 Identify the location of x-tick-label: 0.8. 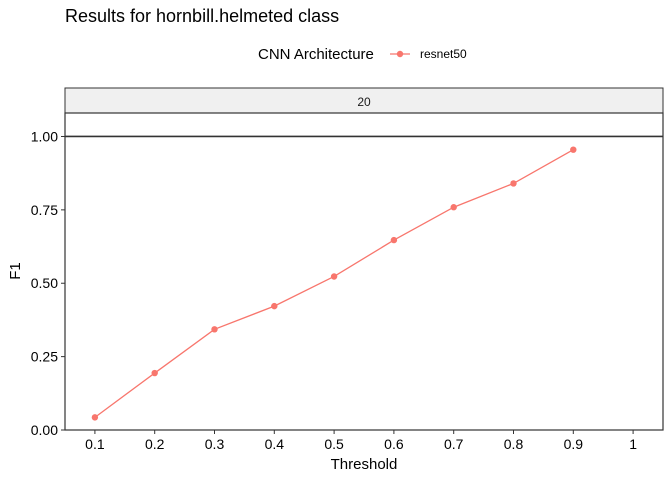
(514, 444).